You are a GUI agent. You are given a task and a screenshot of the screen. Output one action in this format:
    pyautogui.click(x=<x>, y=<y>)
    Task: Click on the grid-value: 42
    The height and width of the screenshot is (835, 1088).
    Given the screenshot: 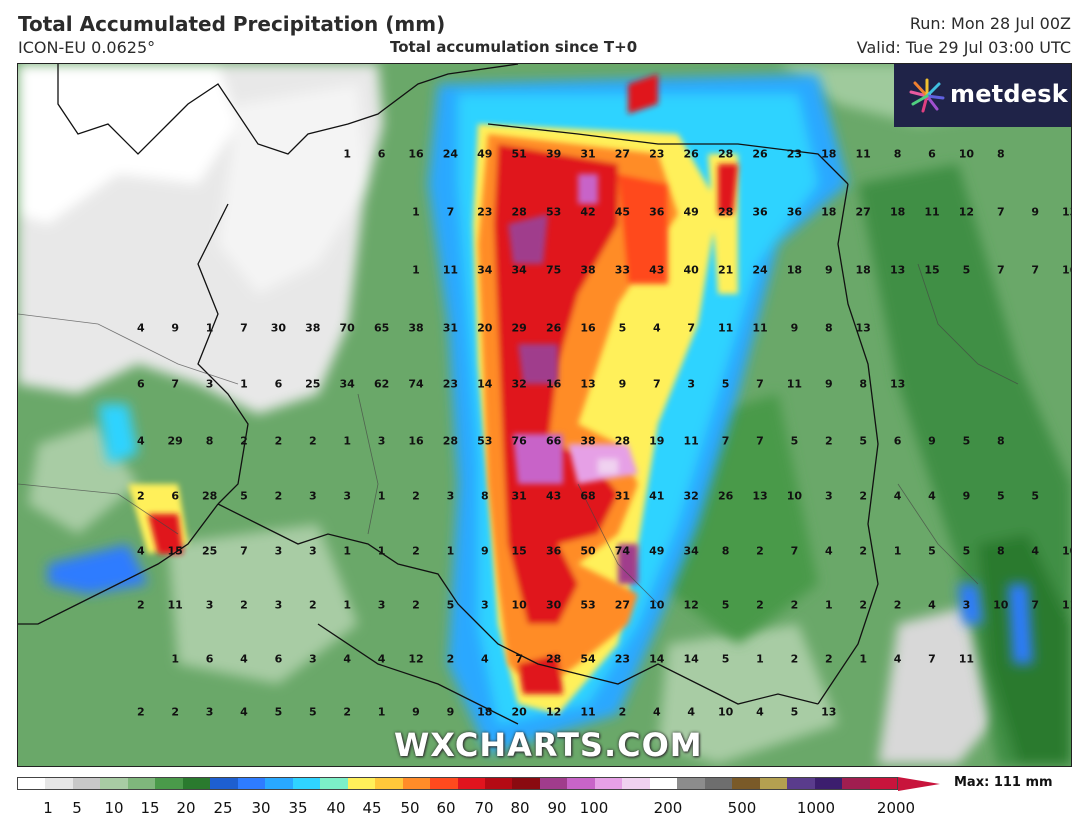 What is the action you would take?
    pyautogui.click(x=588, y=212)
    